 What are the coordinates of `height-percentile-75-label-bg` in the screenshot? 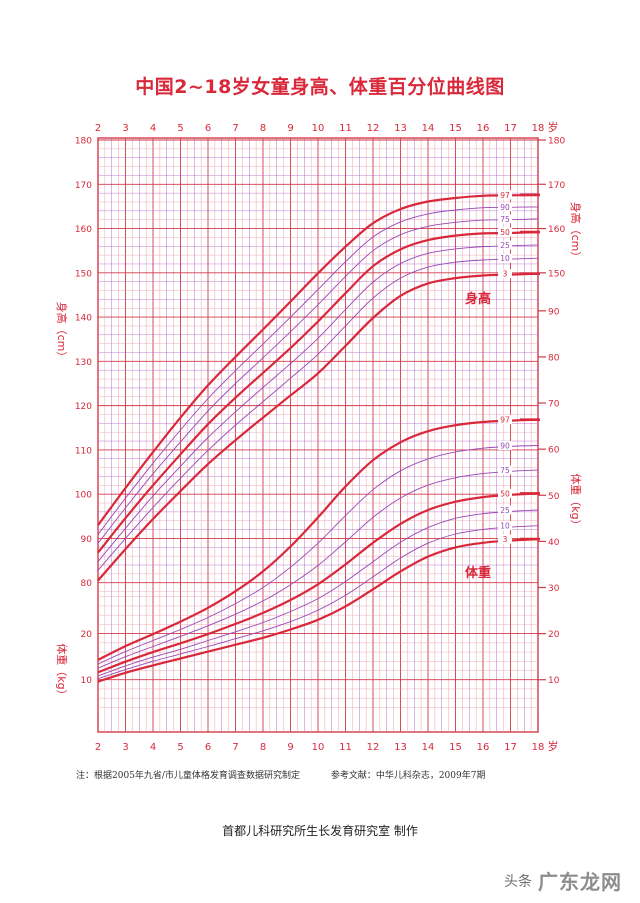 It's located at (505, 219).